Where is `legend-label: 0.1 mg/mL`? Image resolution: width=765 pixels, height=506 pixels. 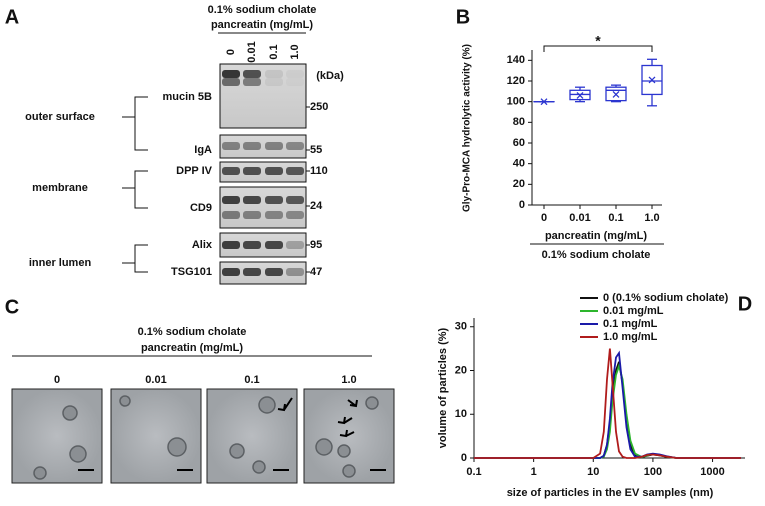
legend-label: 0.1 mg/mL is located at coordinates (630, 324).